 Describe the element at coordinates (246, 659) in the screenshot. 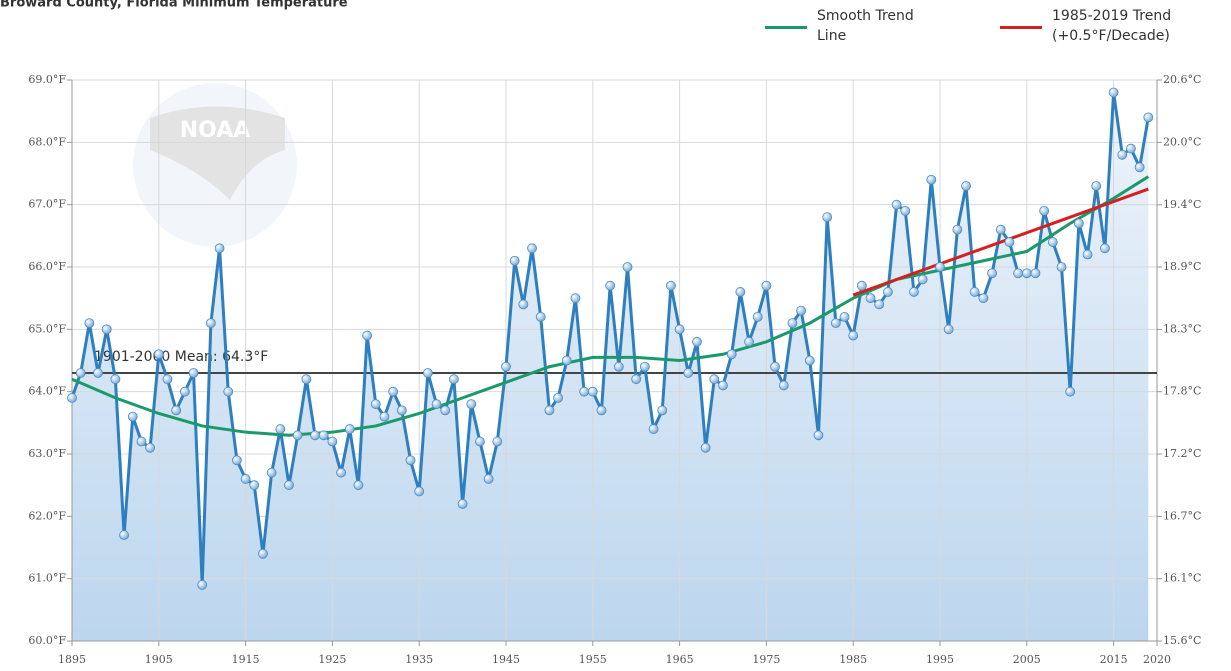

I see `x-tick-label: 1915` at that location.